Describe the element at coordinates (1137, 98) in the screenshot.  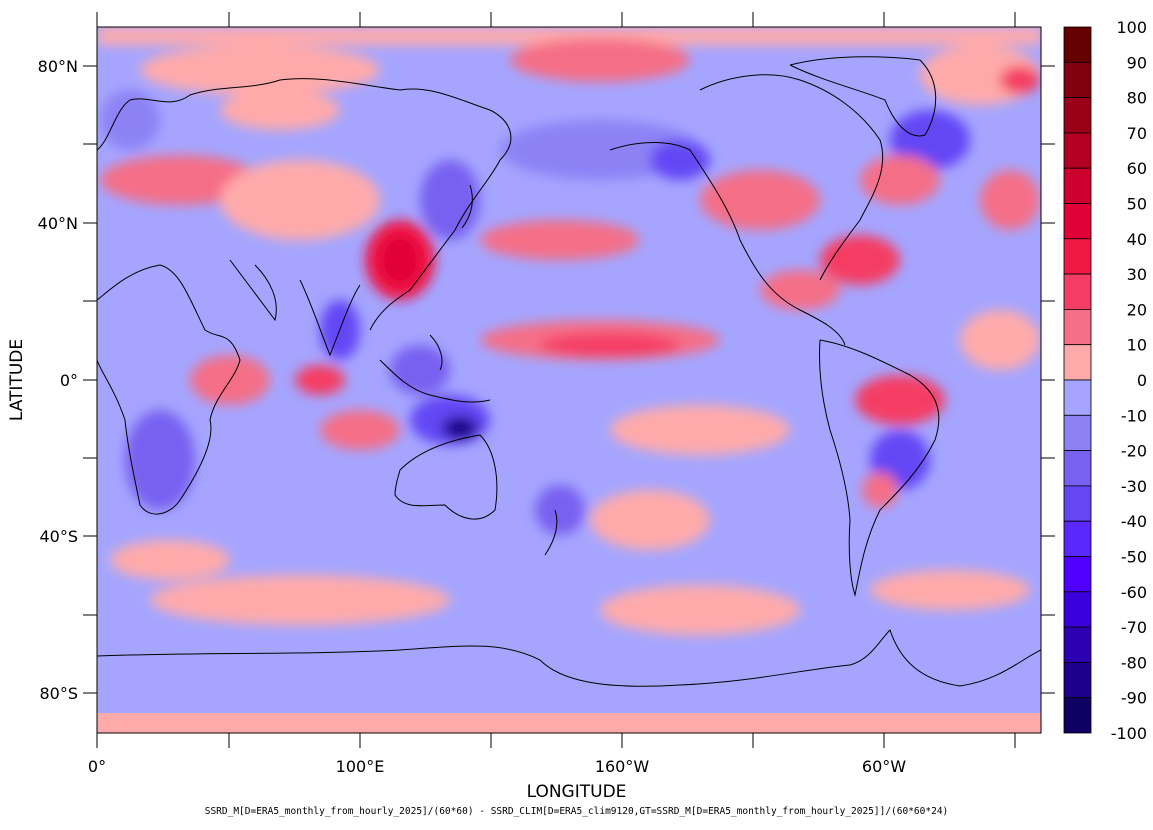
I see `colorbar-label: 80` at that location.